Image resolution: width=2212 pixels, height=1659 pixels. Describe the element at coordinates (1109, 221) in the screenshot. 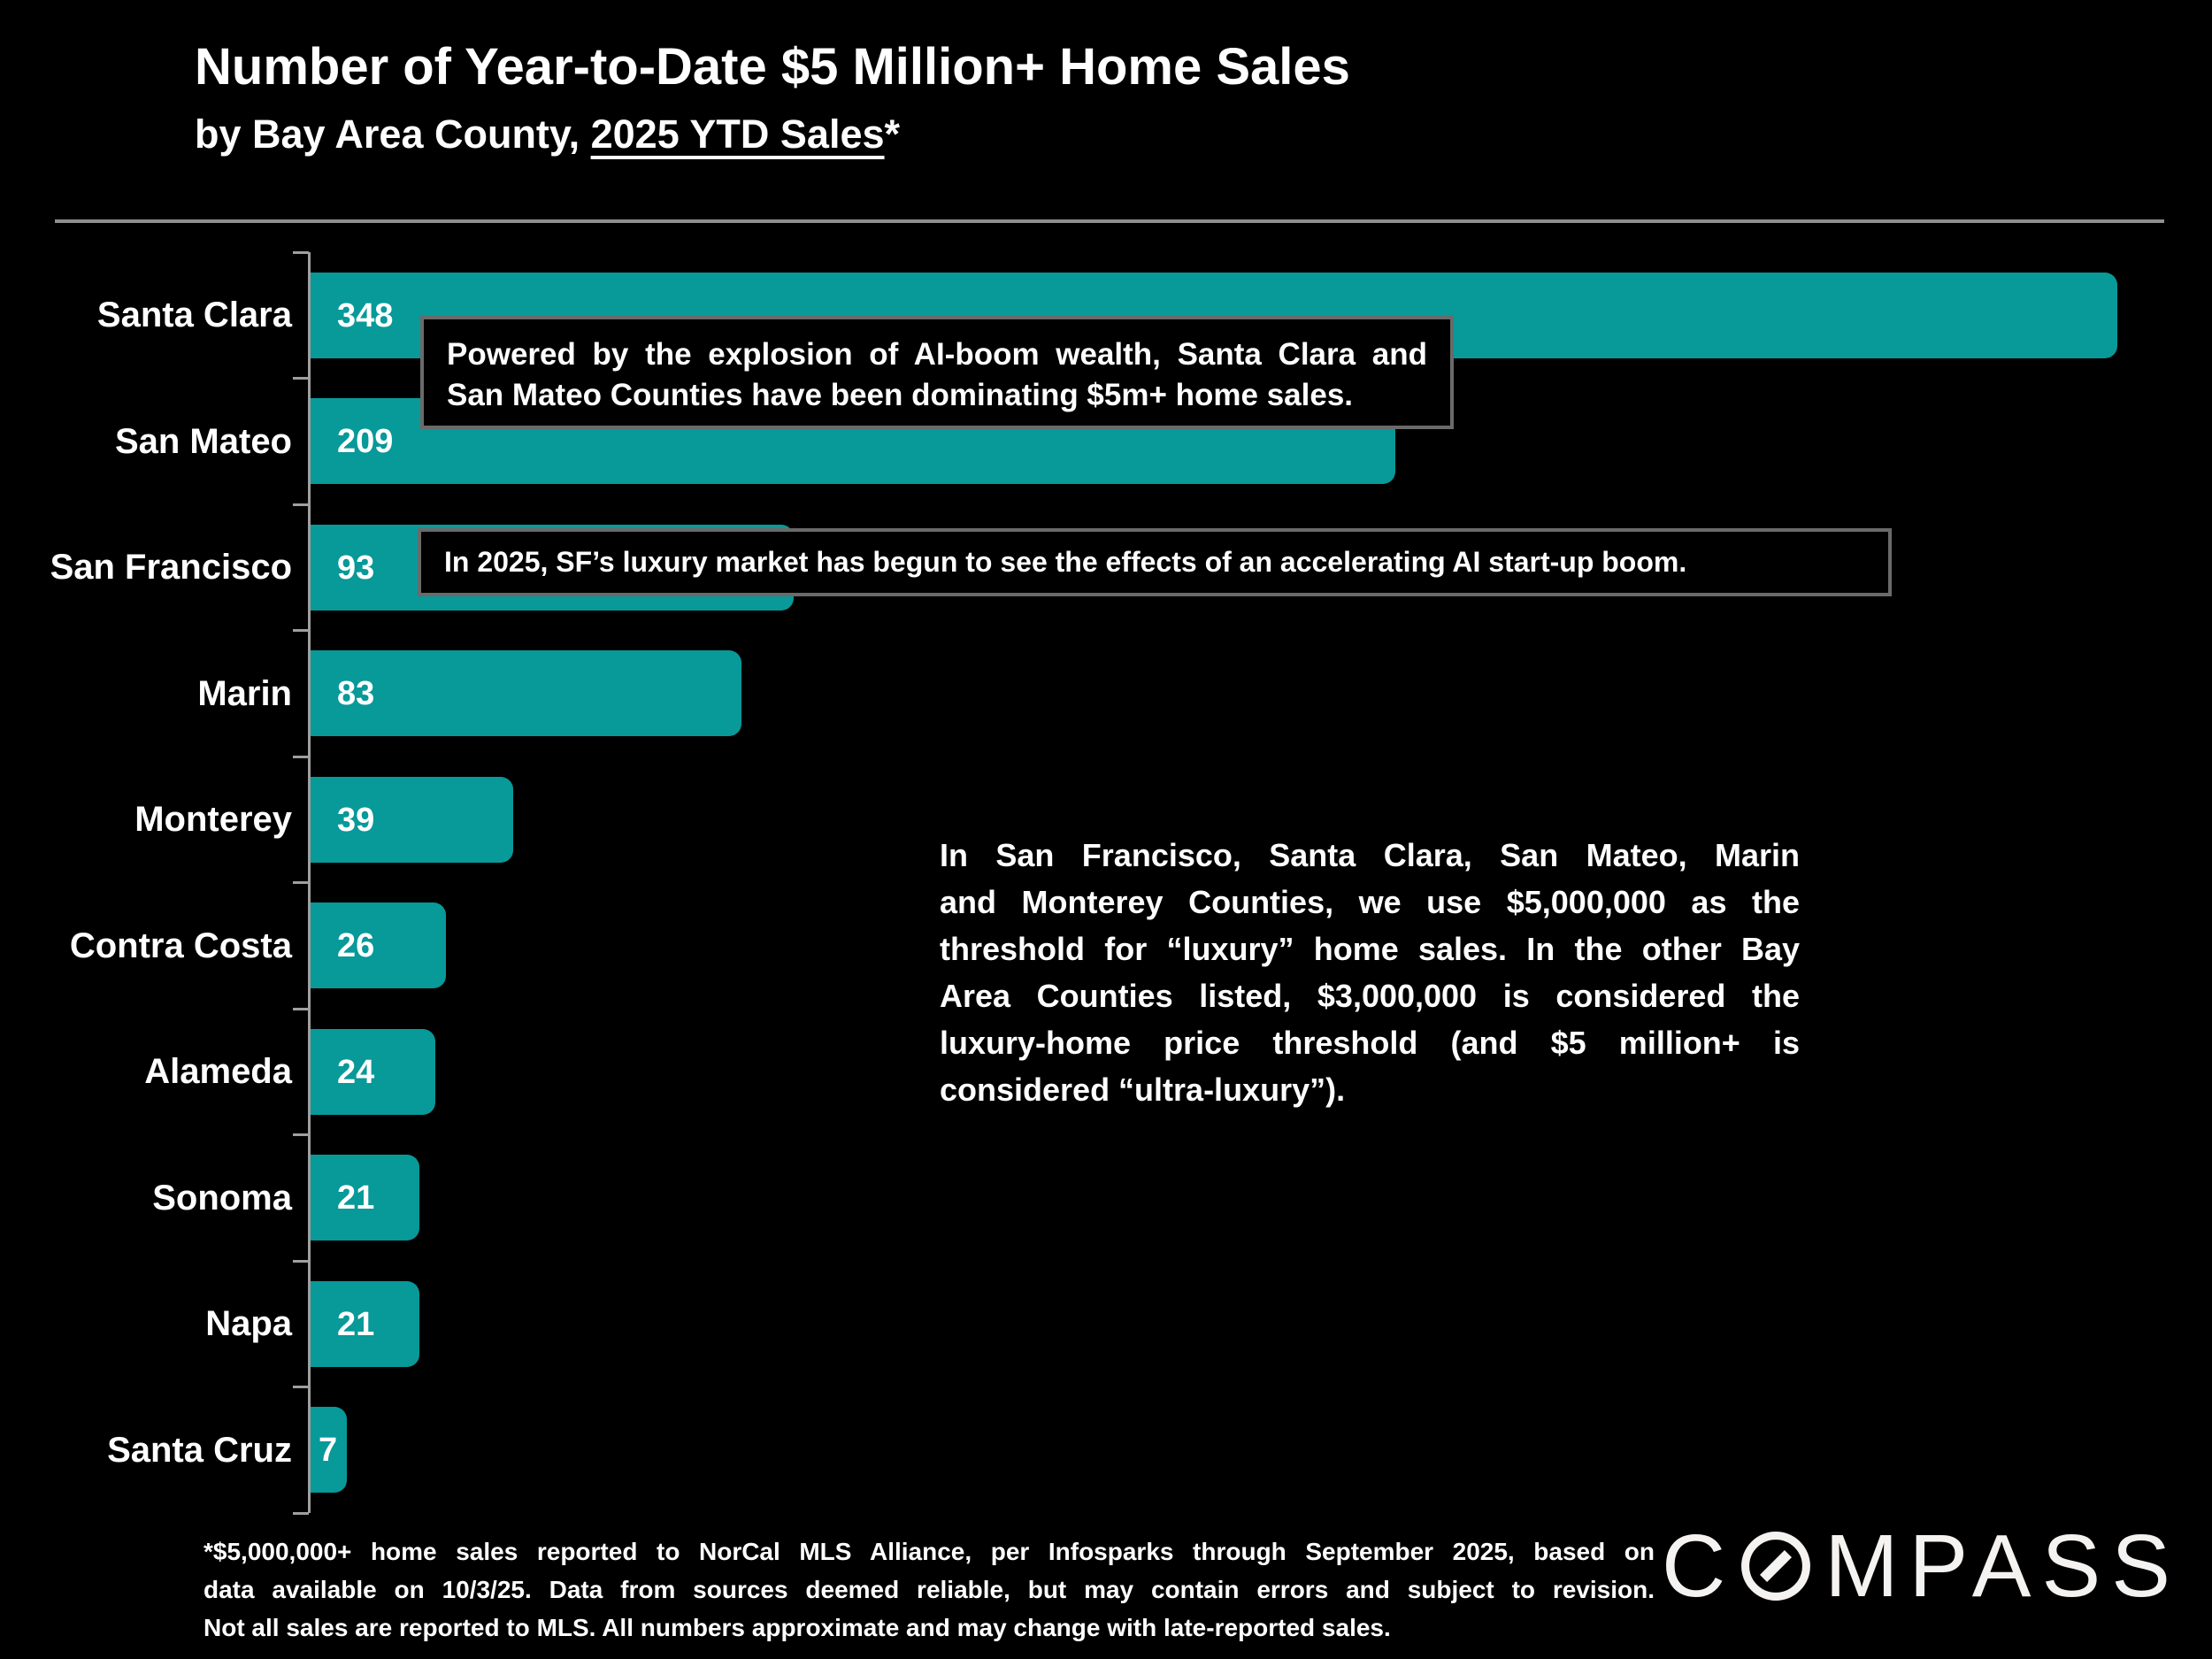

I see `header-divider` at that location.